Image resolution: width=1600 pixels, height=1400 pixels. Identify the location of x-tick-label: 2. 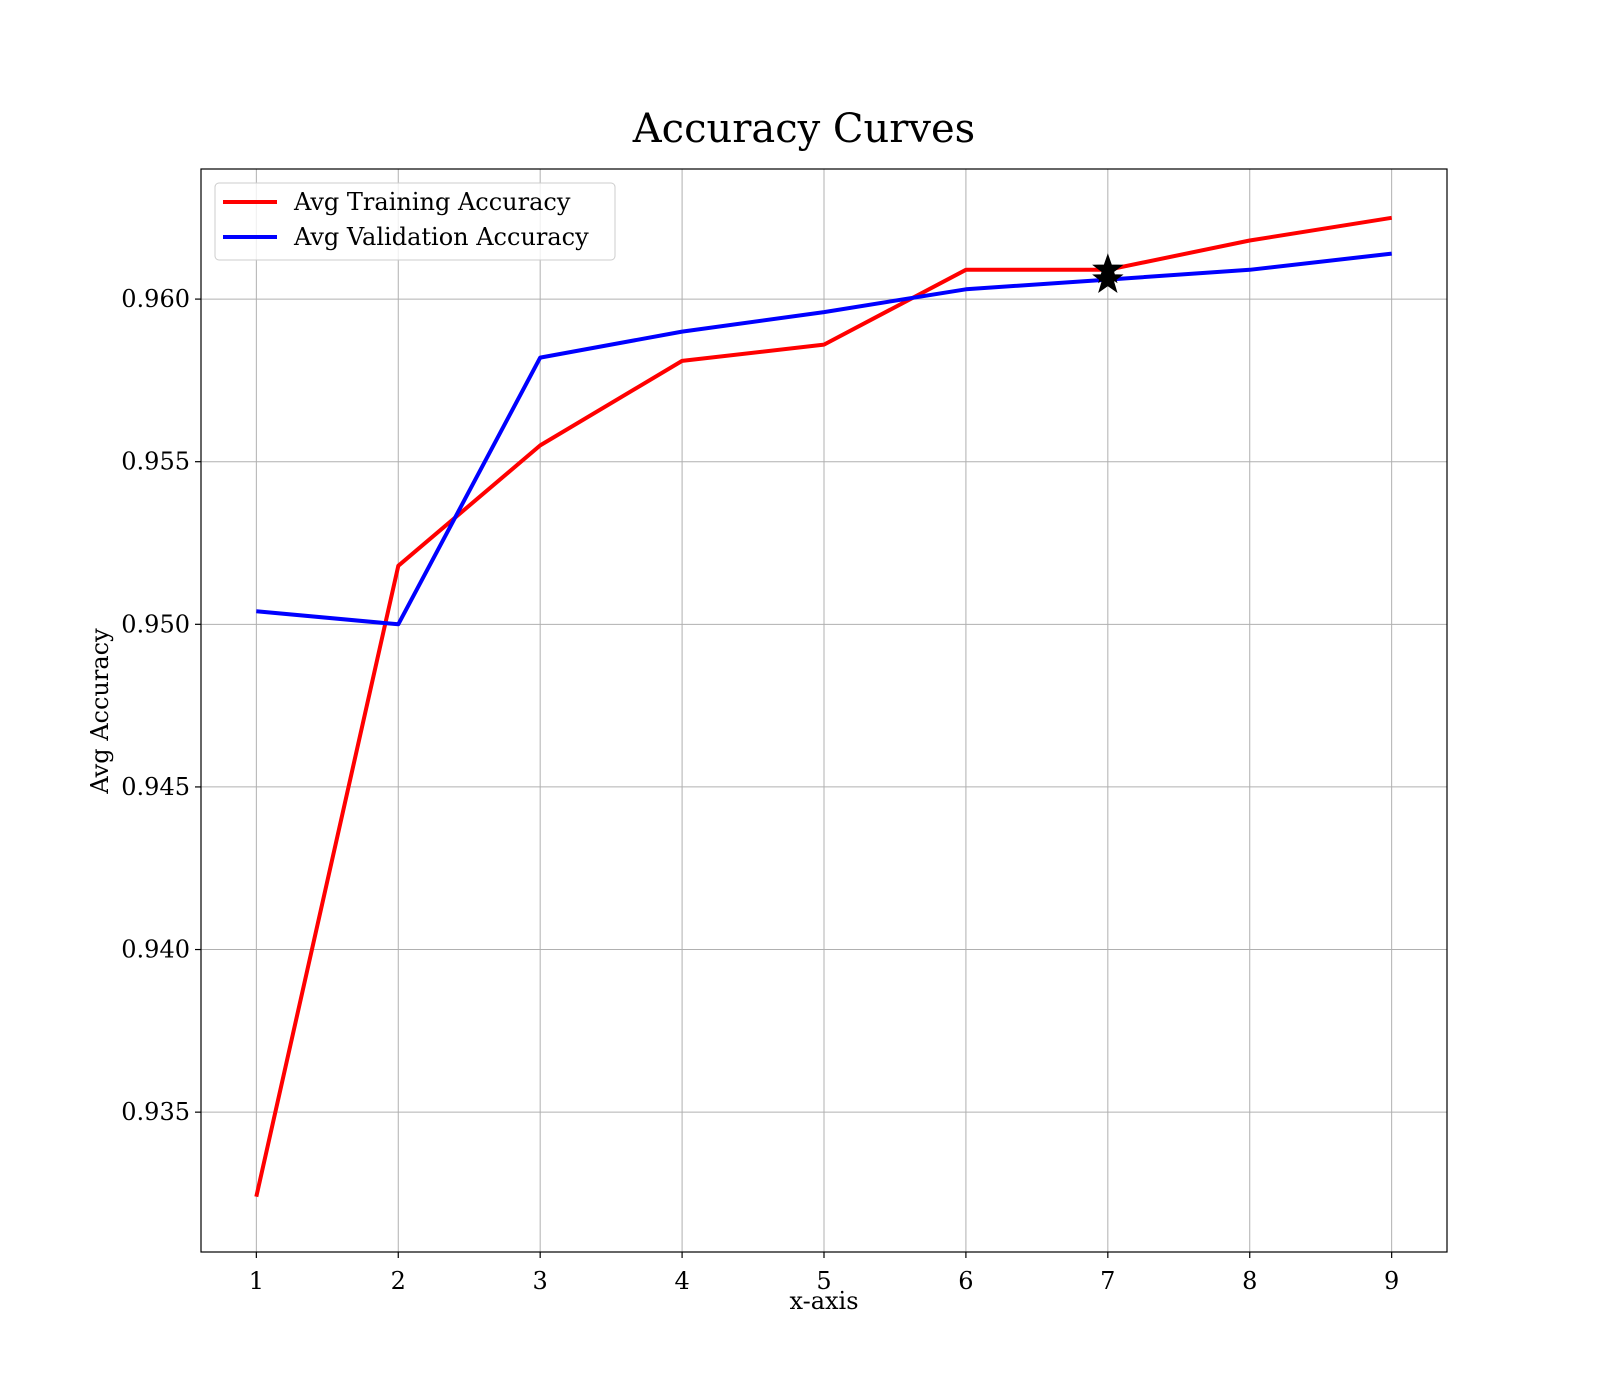
(398, 1281).